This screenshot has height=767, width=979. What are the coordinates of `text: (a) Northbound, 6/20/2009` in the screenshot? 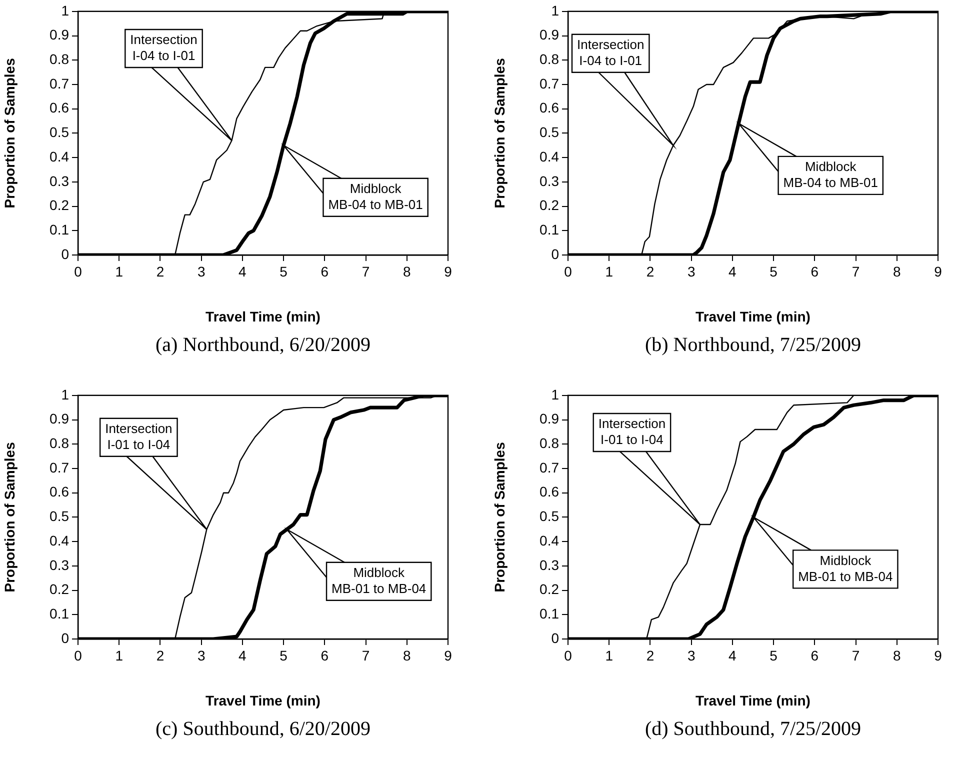 It's located at (263, 345).